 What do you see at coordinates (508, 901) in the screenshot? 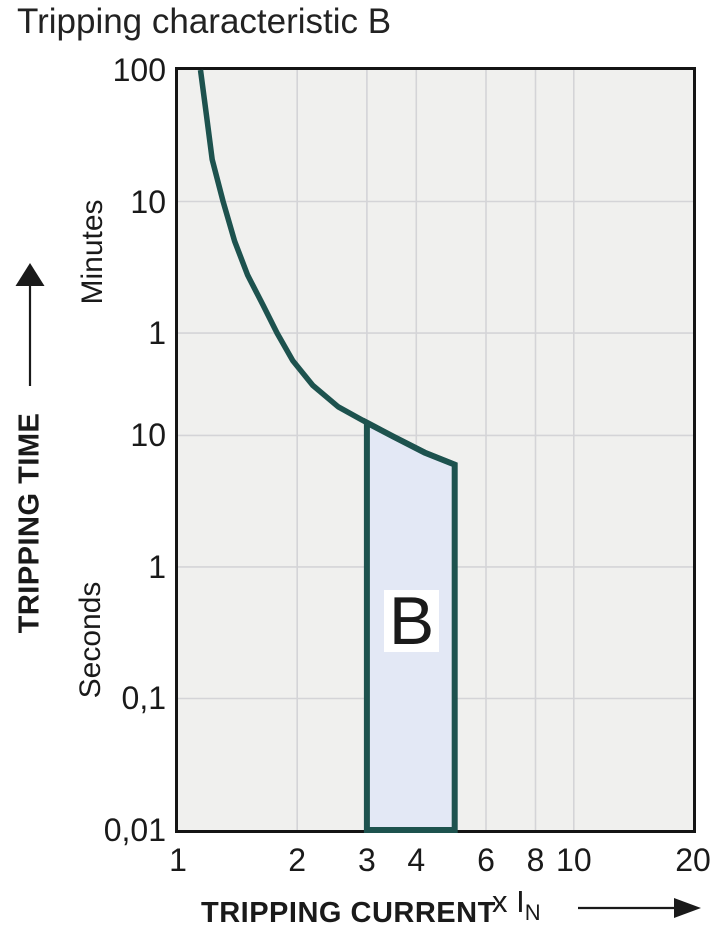
I see `x-axis-multiplier-text: x I` at bounding box center [508, 901].